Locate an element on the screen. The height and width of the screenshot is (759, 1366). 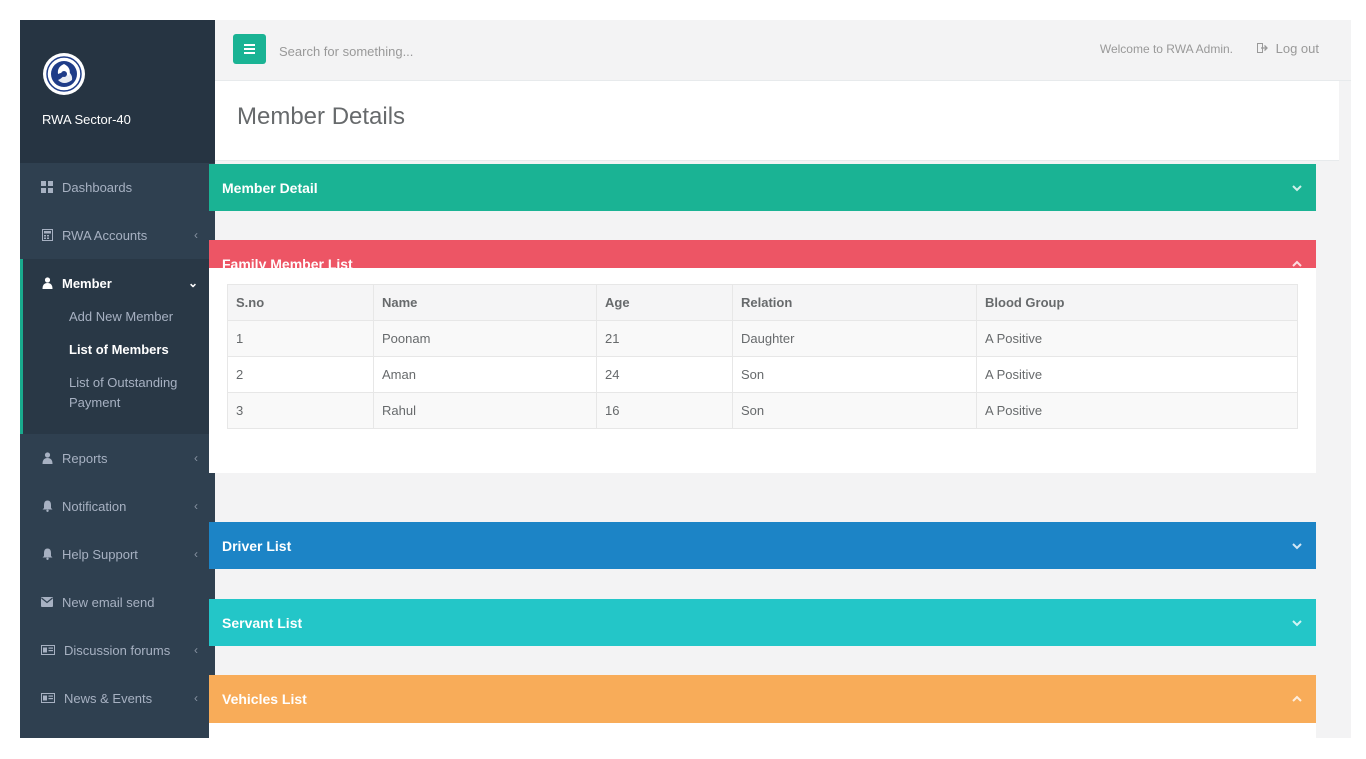
sidebar-brand: RWA Sector-40 is located at coordinates (117, 91).